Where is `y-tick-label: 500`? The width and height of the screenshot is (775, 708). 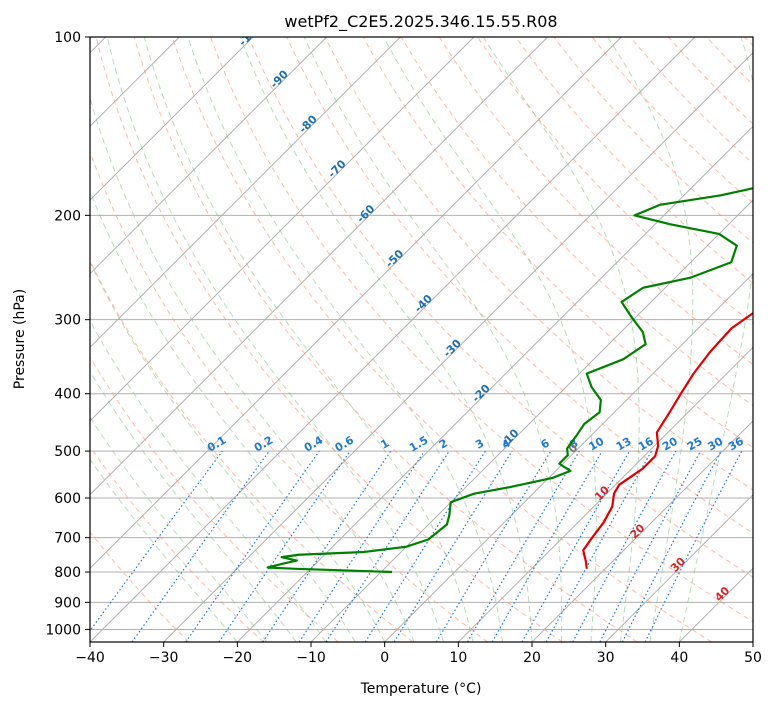
y-tick-label: 500 is located at coordinates (67, 452).